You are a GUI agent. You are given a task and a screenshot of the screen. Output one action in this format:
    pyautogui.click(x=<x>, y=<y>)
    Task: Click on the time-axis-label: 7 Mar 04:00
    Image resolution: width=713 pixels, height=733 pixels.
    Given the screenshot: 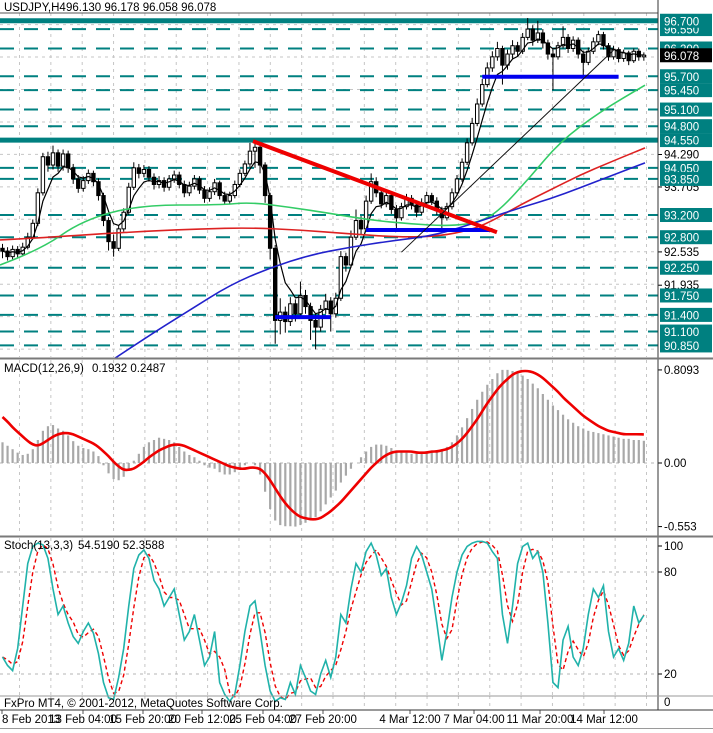 What is the action you would take?
    pyautogui.click(x=473, y=720)
    